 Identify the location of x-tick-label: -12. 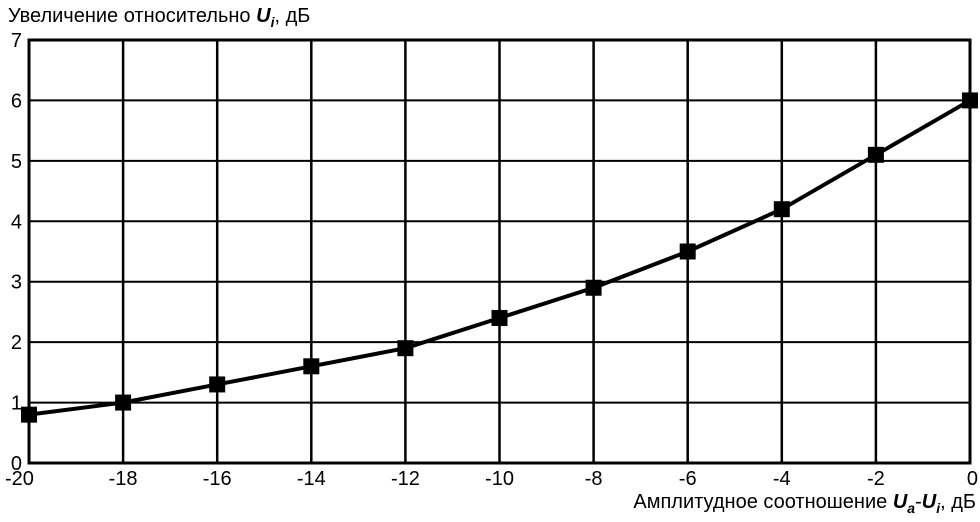
(405, 479).